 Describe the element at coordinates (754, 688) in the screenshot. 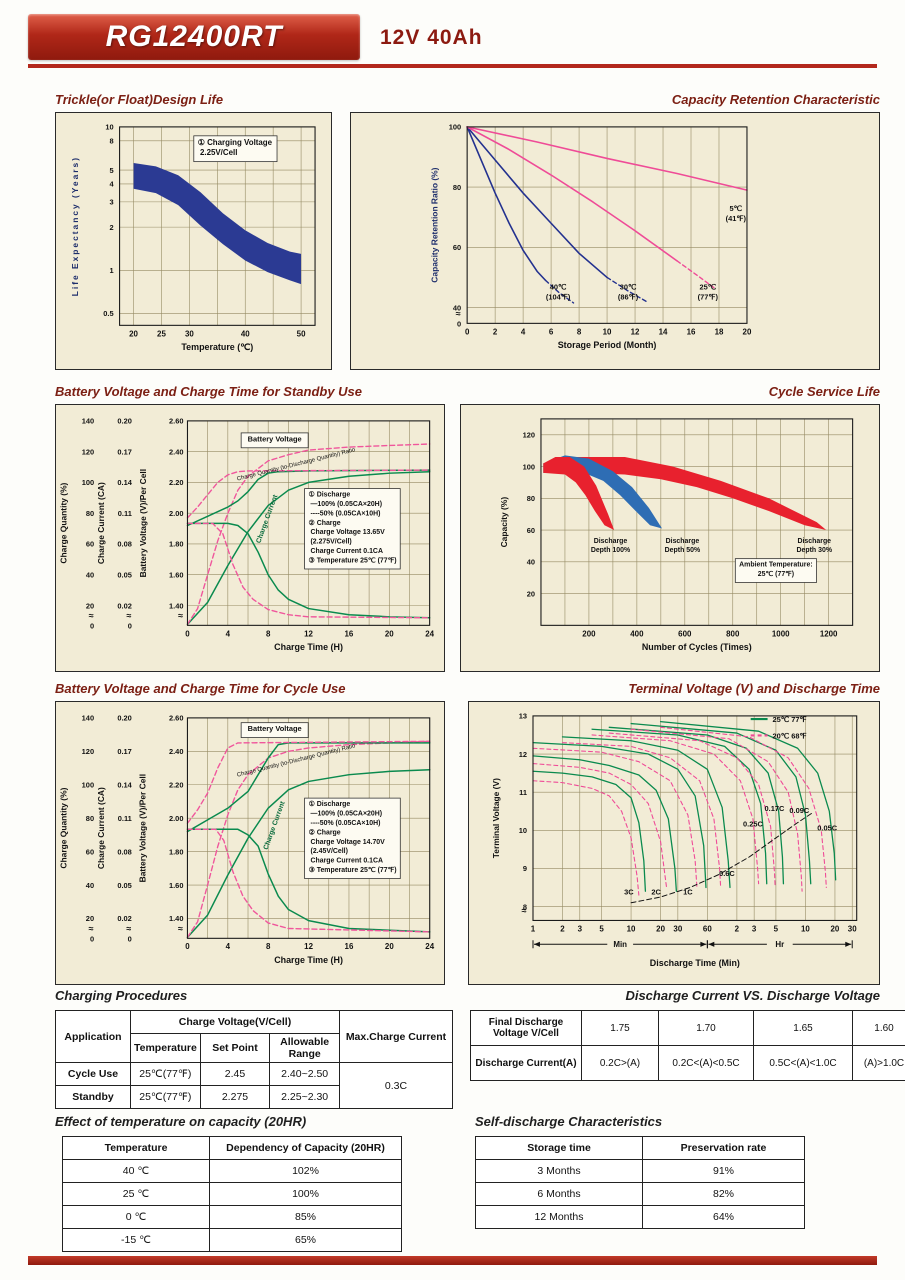

I see `chart-title-terminal-voltage: Terminal Voltage (V) and Discharge Time` at that location.